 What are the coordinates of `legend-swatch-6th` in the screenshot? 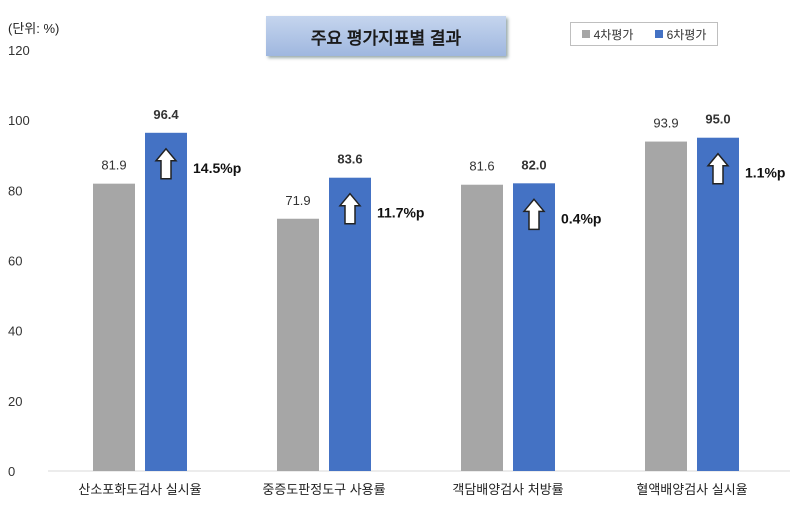 It's located at (658, 34).